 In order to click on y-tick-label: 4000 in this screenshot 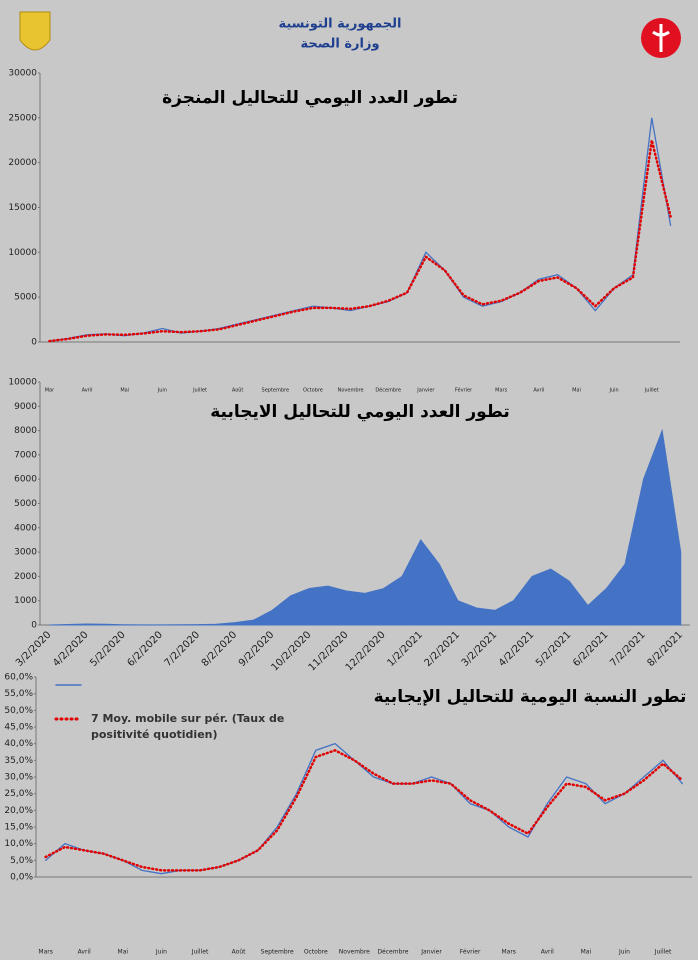, I will do `click(25, 528)`.